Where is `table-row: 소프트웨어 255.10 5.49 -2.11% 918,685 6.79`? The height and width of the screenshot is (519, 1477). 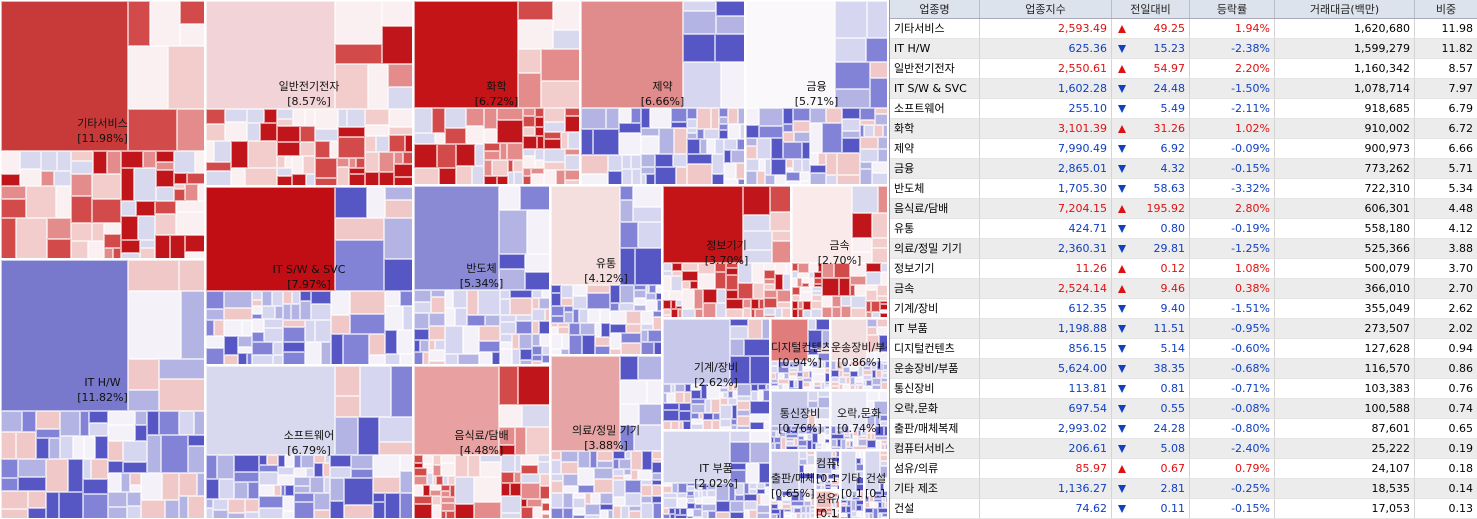
table-row: 소프트웨어 255.10 5.49 -2.11% 918,685 6.79 is located at coordinates (1183, 109).